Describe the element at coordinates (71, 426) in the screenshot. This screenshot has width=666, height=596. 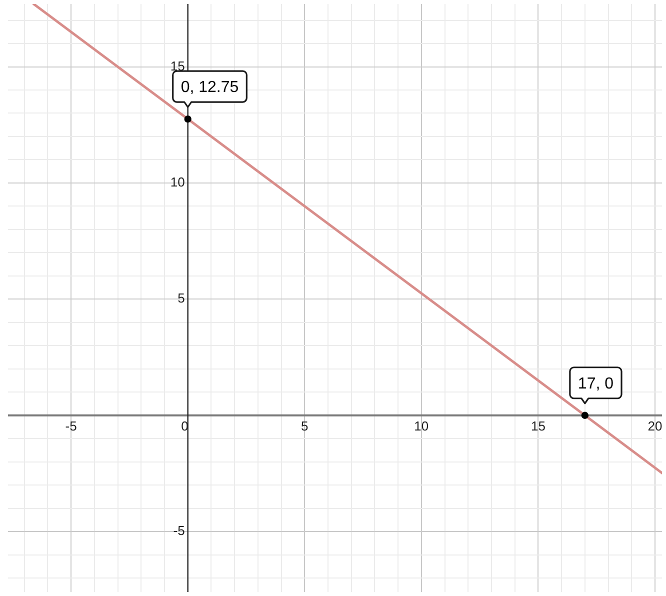
I see `x-tick-label: -5` at that location.